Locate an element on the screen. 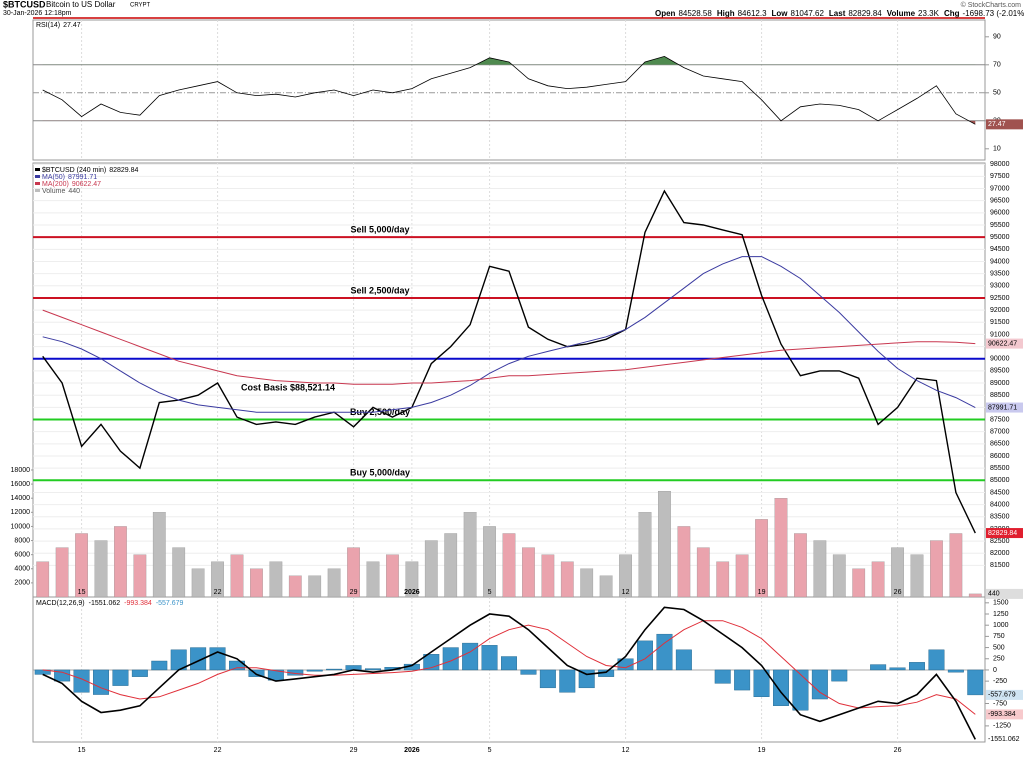 This screenshot has width=1024, height=757. level-label: Buy 5,000/day is located at coordinates (380, 473).